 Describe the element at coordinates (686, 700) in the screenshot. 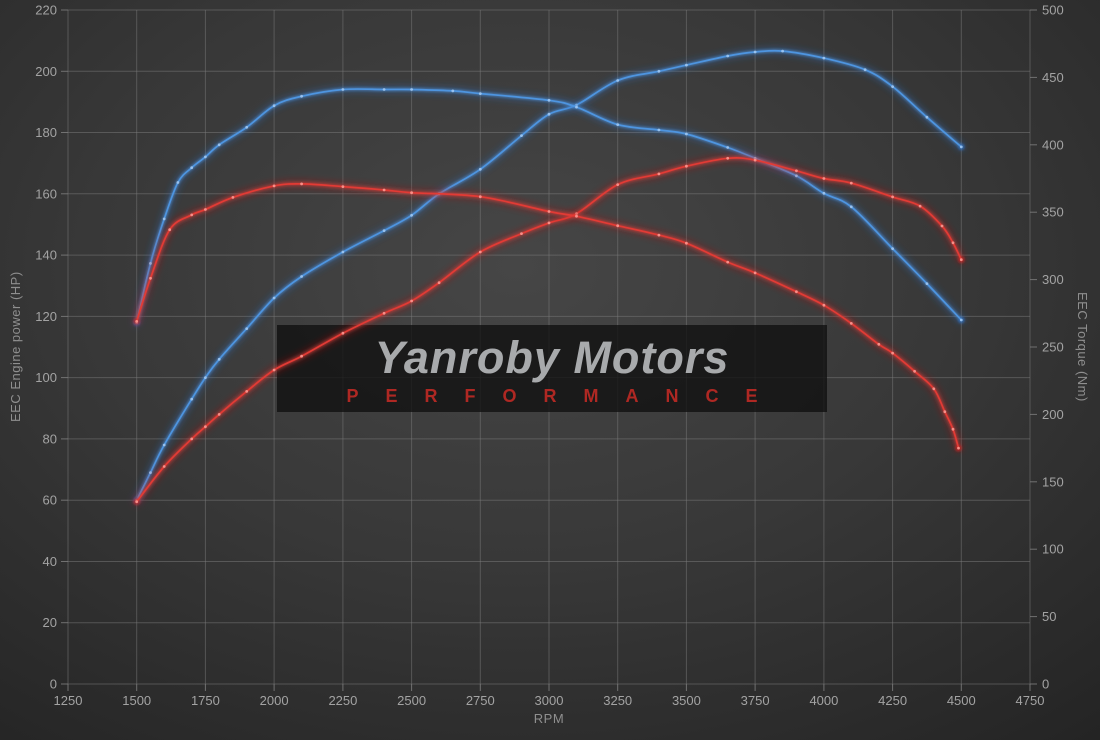

I see `svg-text: 3500` at that location.